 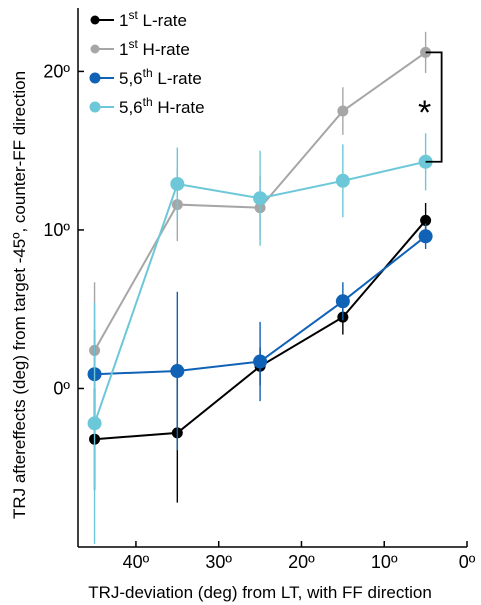 I want to click on legend-label: 5,6th L-rate, so click(x=160, y=77).